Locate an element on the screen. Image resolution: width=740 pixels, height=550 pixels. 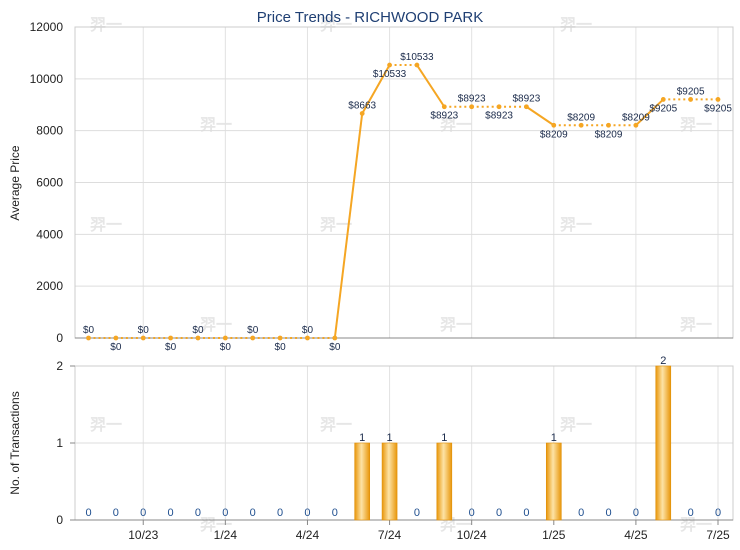
price-tick-label: 4000 is located at coordinates (49, 234).